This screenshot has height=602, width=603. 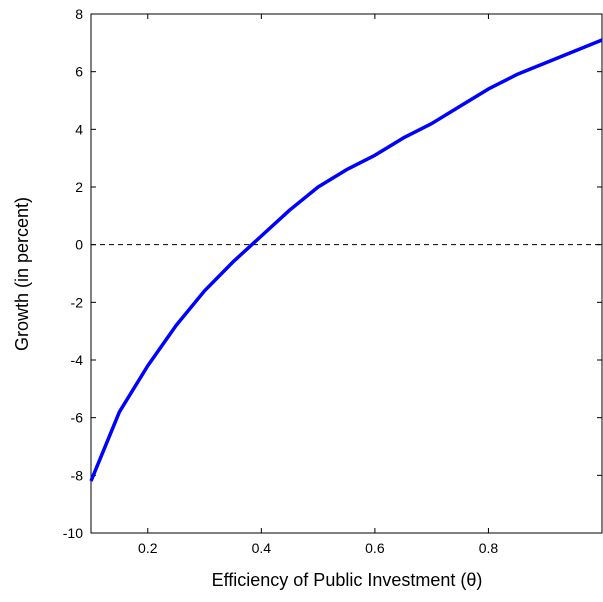 I want to click on y-tick-label: -4, so click(x=77, y=360).